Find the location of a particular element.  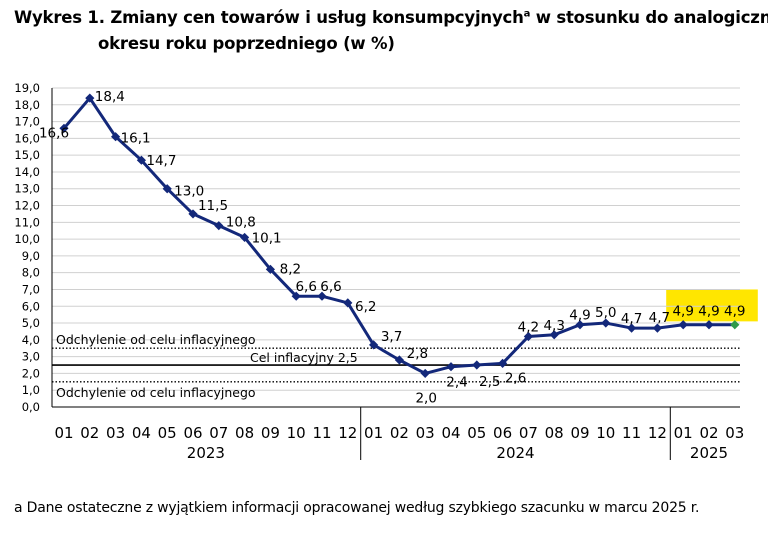

x-tick-label: 04 is located at coordinates (141, 433).